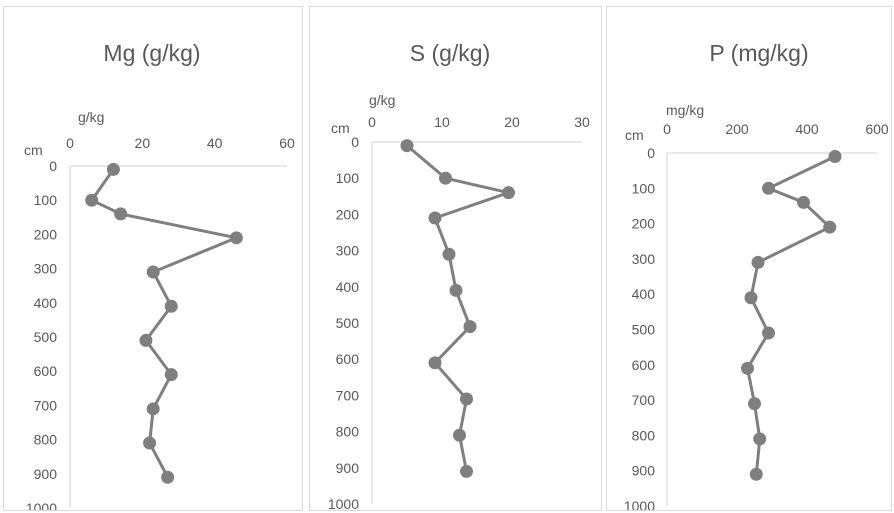 Image resolution: width=894 pixels, height=513 pixels. Describe the element at coordinates (877, 129) in the screenshot. I see `x-tick-label: 600` at that location.